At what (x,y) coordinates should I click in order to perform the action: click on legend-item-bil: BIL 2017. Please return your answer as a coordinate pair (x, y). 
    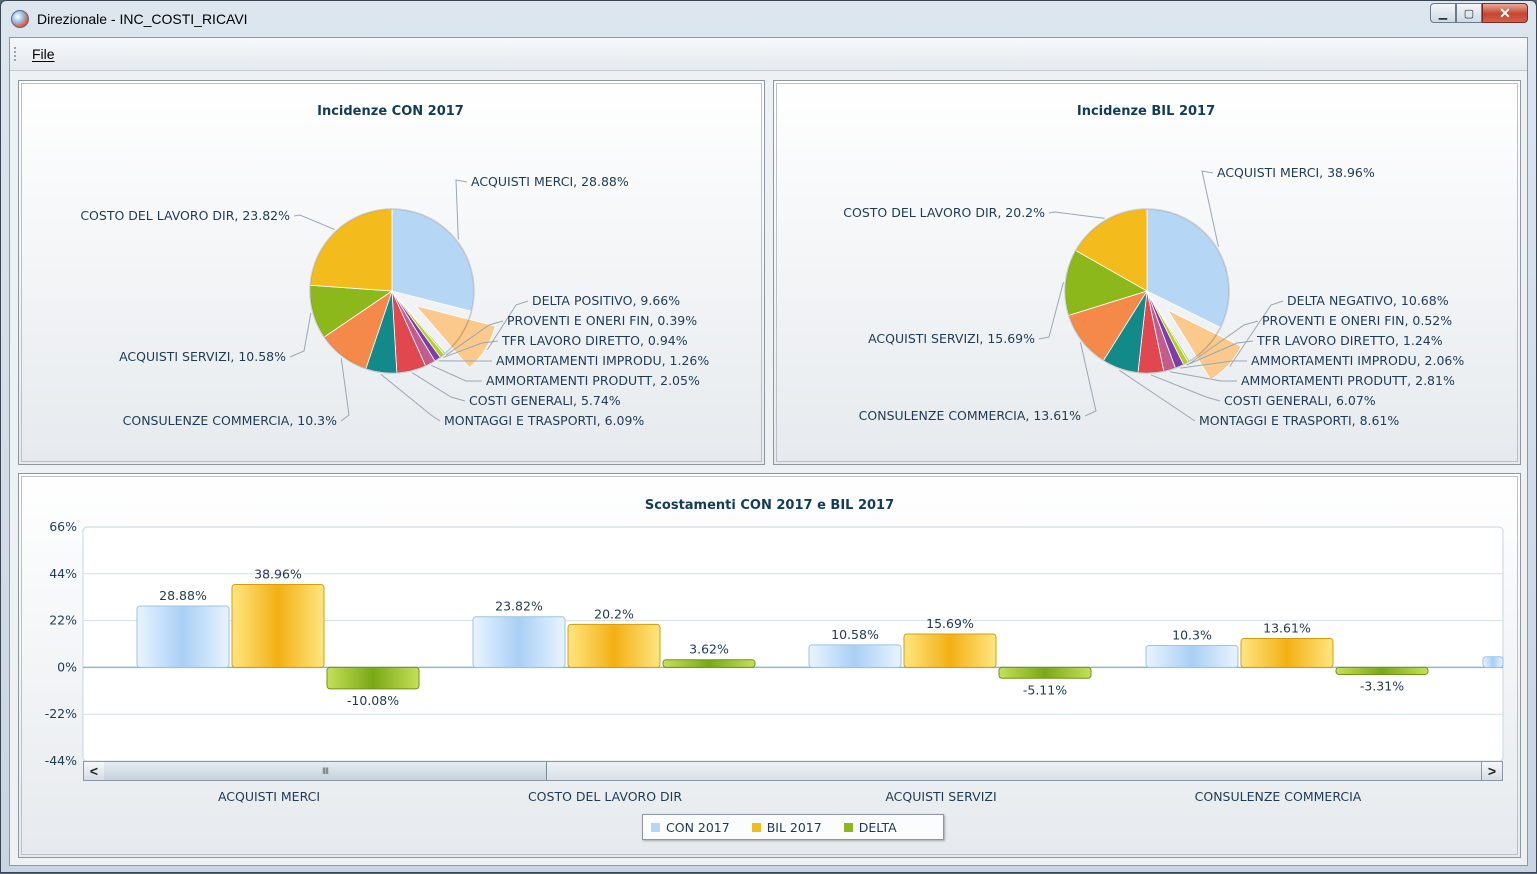
    Looking at the image, I should click on (787, 827).